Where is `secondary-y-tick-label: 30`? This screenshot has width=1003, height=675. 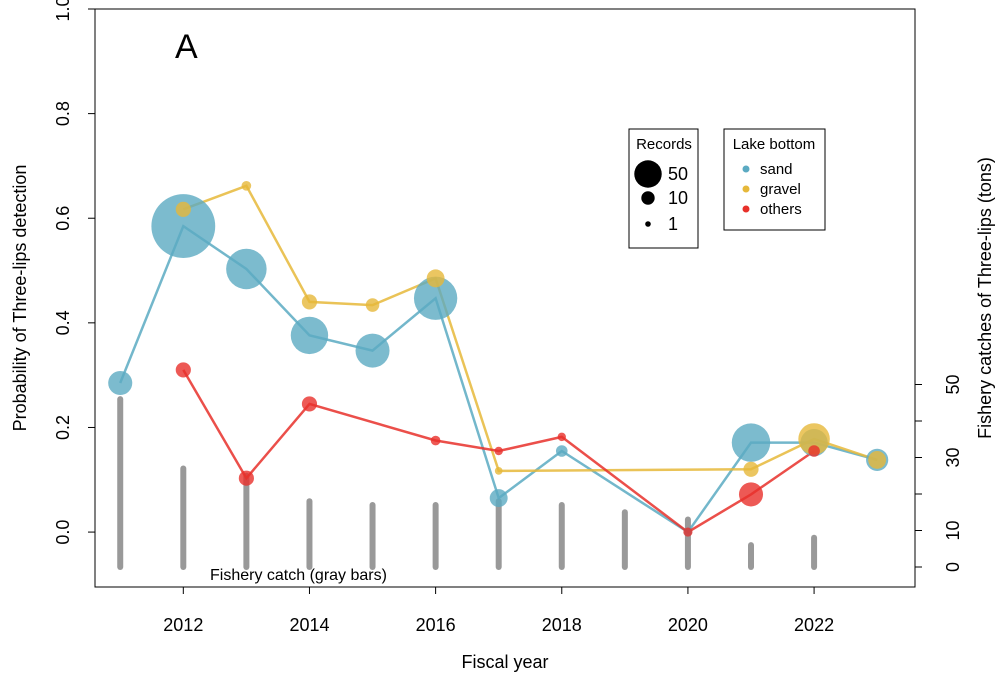
secondary-y-tick-label: 30 is located at coordinates (953, 457).